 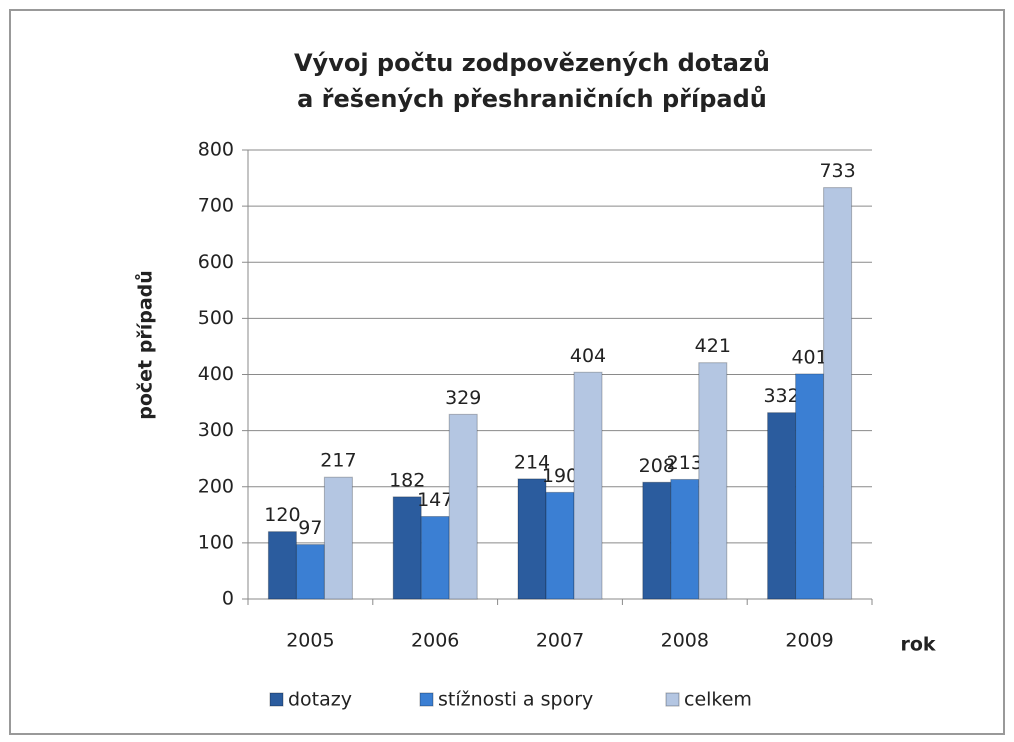 What do you see at coordinates (560, 476) in the screenshot?
I see `data-label: 190` at bounding box center [560, 476].